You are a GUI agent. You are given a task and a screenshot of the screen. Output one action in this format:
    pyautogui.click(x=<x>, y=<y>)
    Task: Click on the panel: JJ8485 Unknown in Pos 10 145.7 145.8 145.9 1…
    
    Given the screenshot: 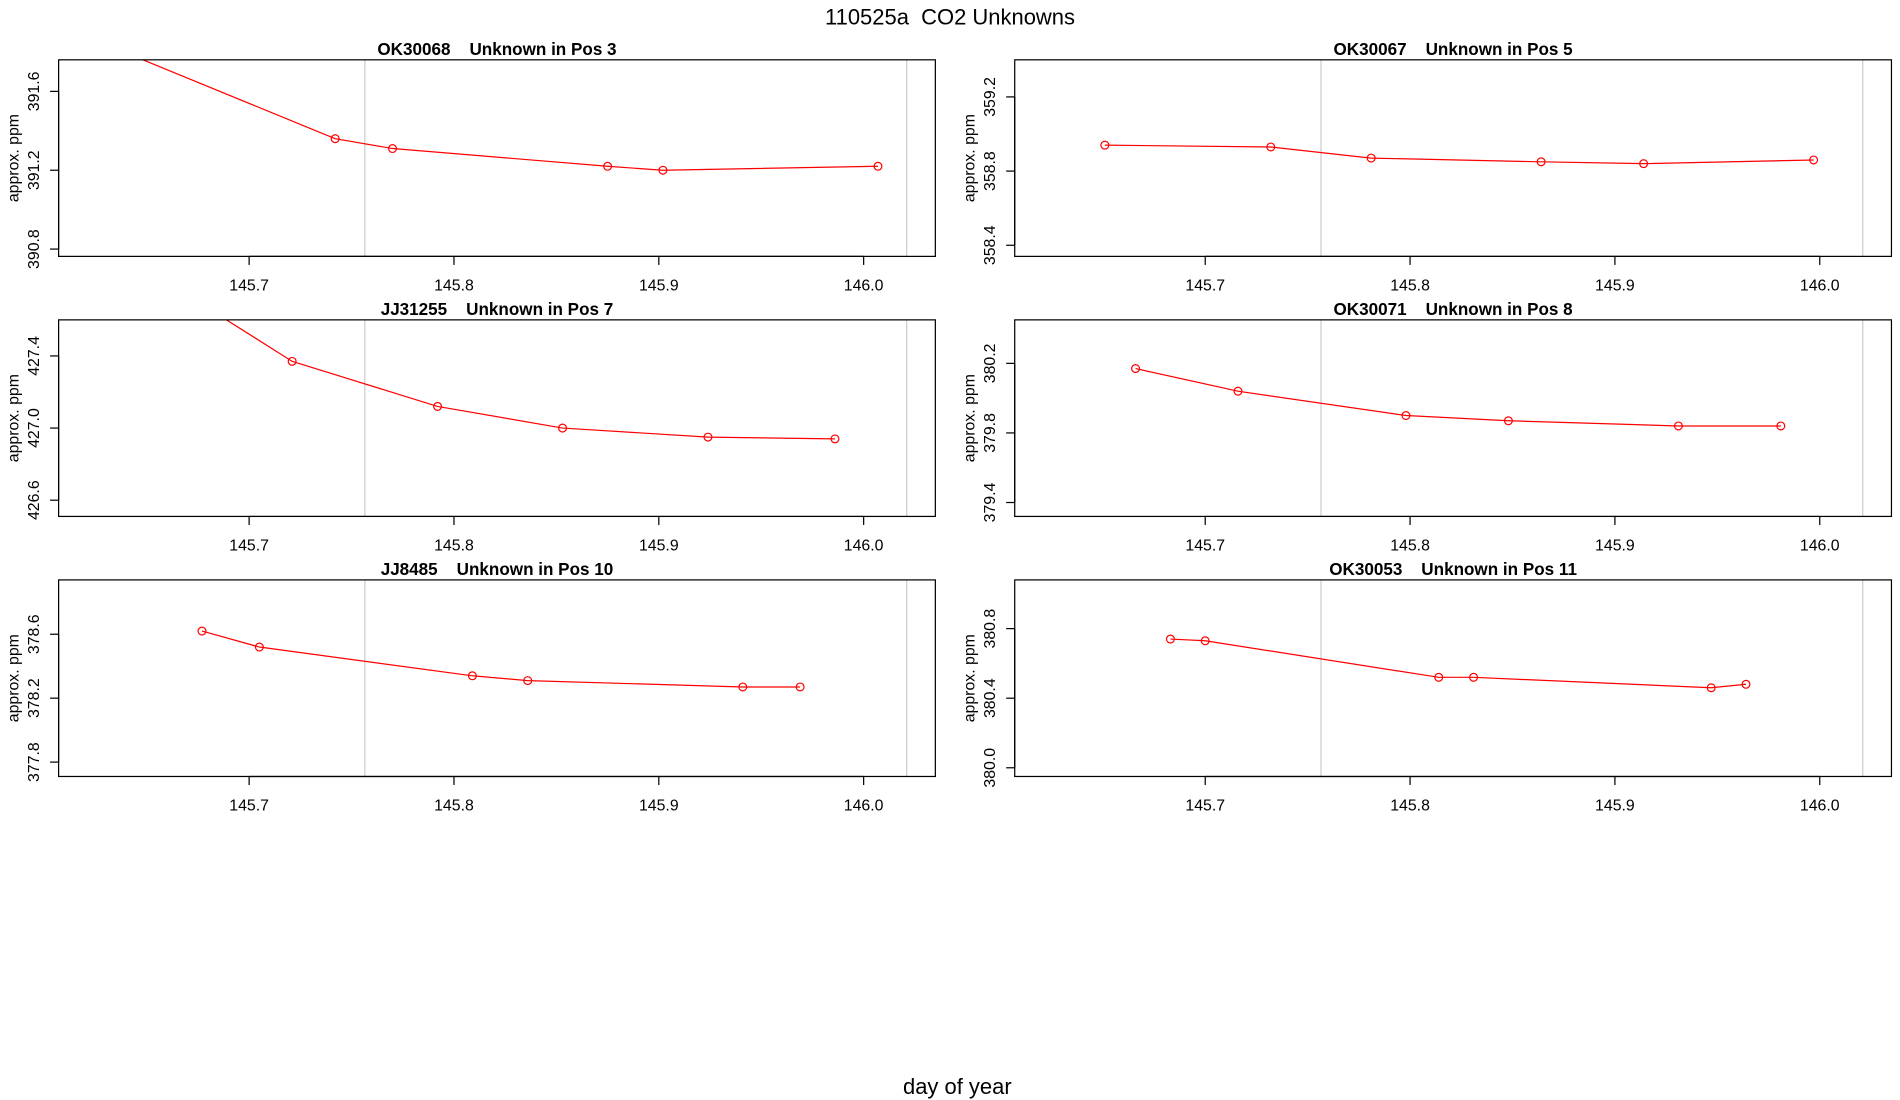 What is the action you would take?
    pyautogui.click(x=470, y=687)
    